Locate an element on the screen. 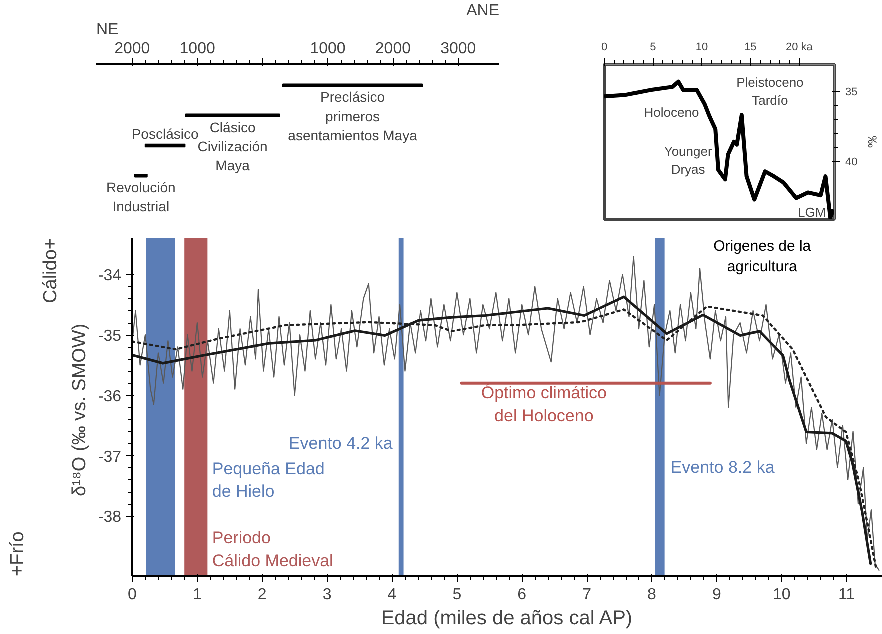  annotation: Revolución Industrial is located at coordinates (141, 197).